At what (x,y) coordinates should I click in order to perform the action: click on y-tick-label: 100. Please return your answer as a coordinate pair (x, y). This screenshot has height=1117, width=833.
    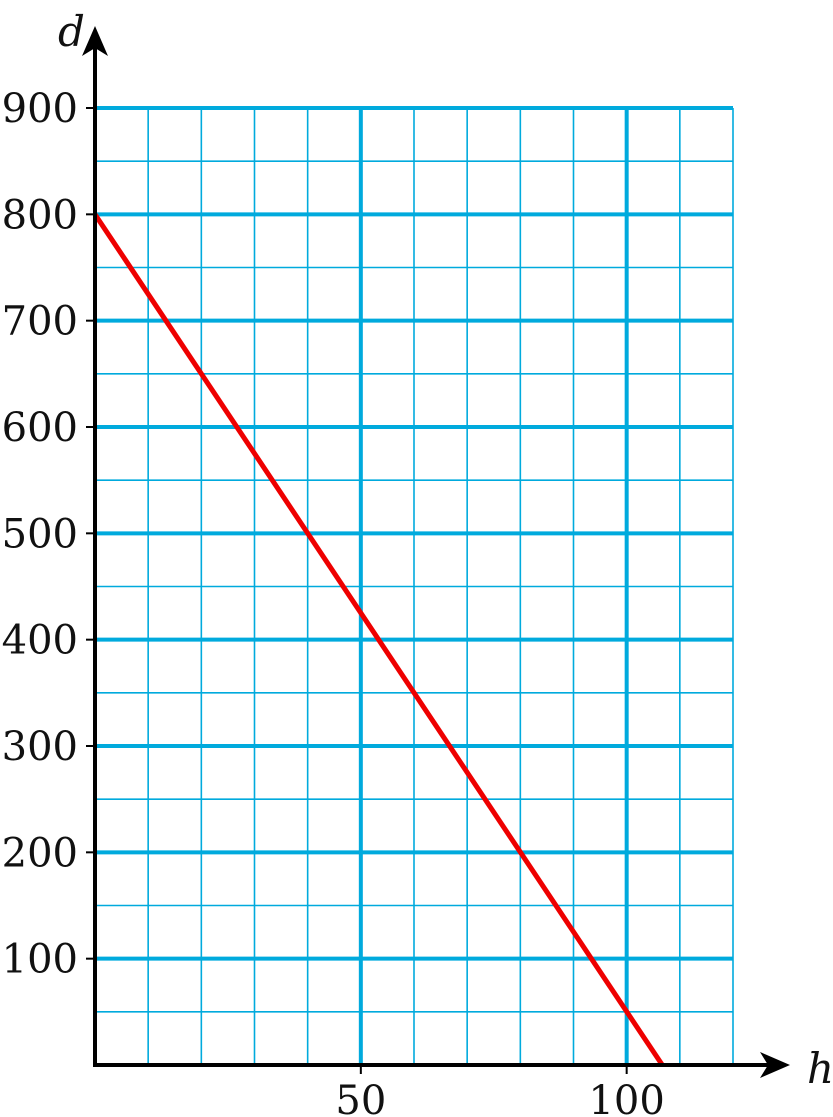
    Looking at the image, I should click on (40, 960).